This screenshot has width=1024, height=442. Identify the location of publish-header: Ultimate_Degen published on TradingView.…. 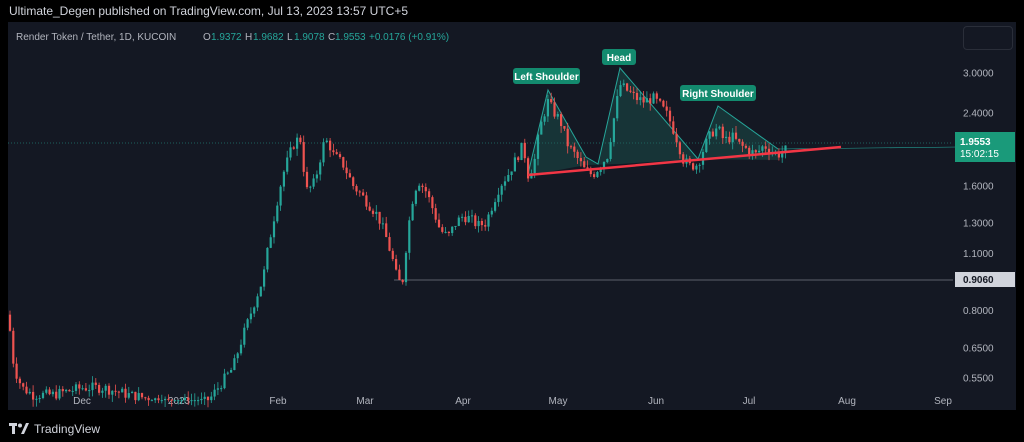
(512, 11).